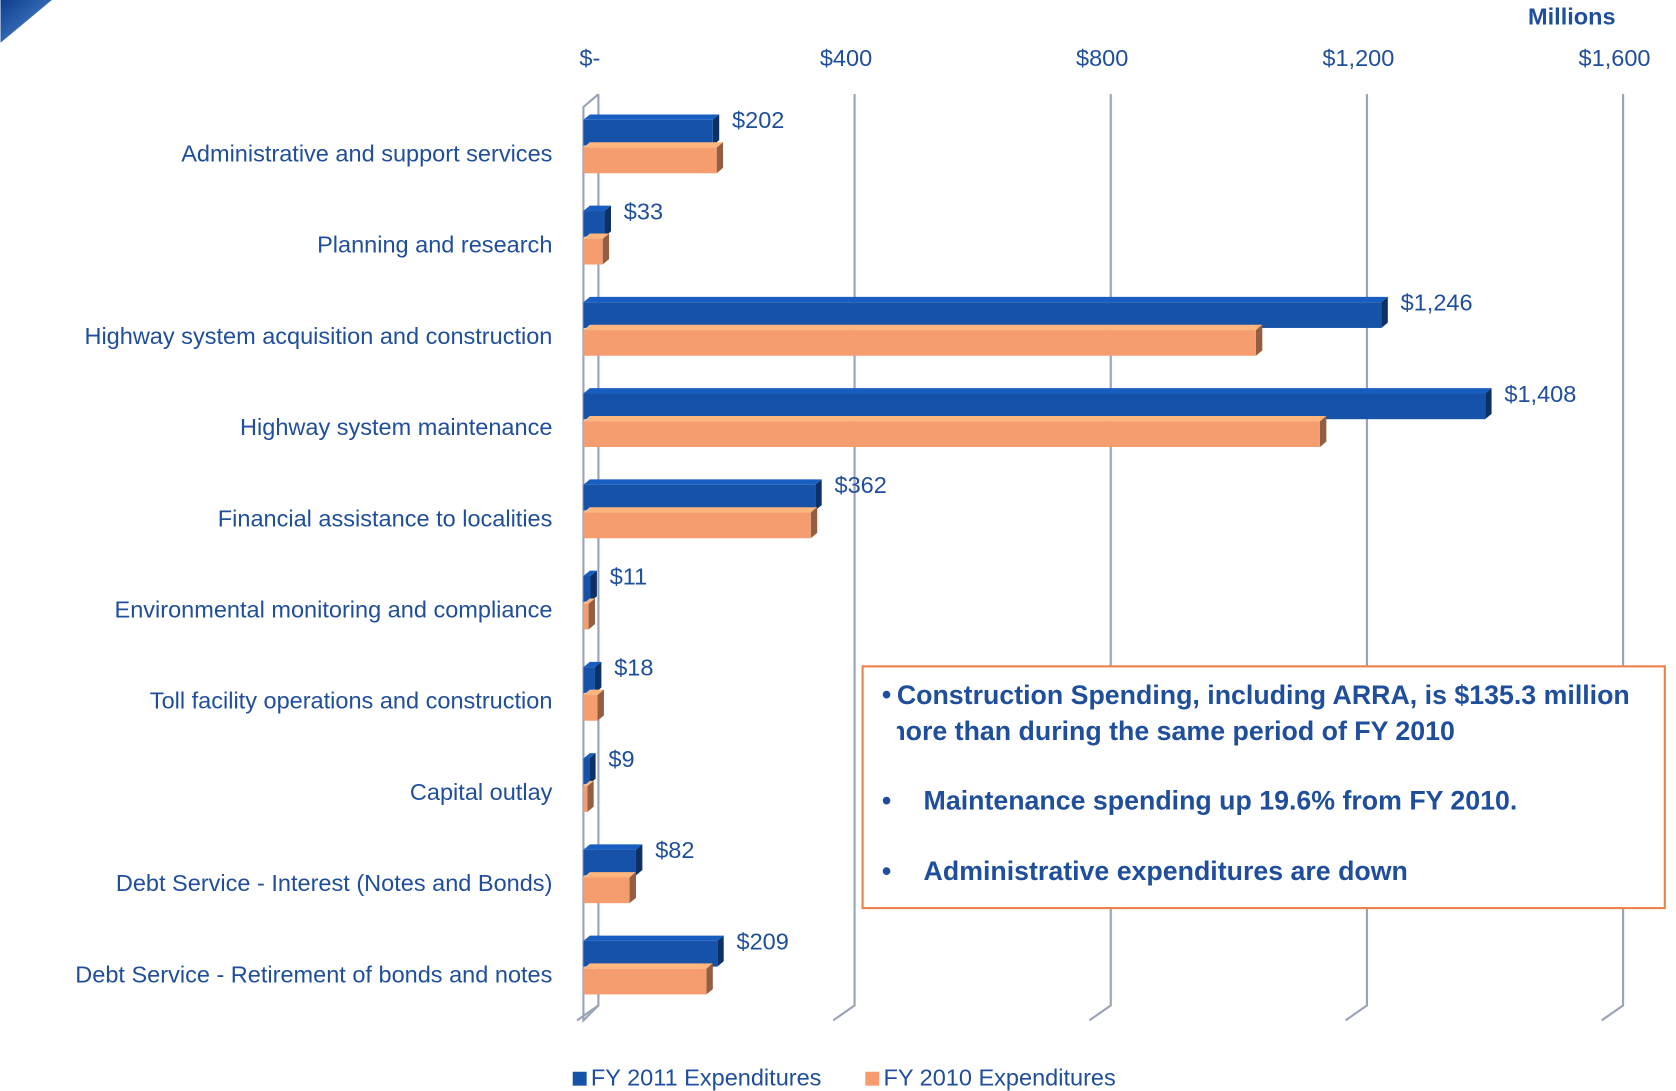 The width and height of the screenshot is (1676, 1091). Describe the element at coordinates (591, 558) in the screenshot. I see `axis-line` at that location.